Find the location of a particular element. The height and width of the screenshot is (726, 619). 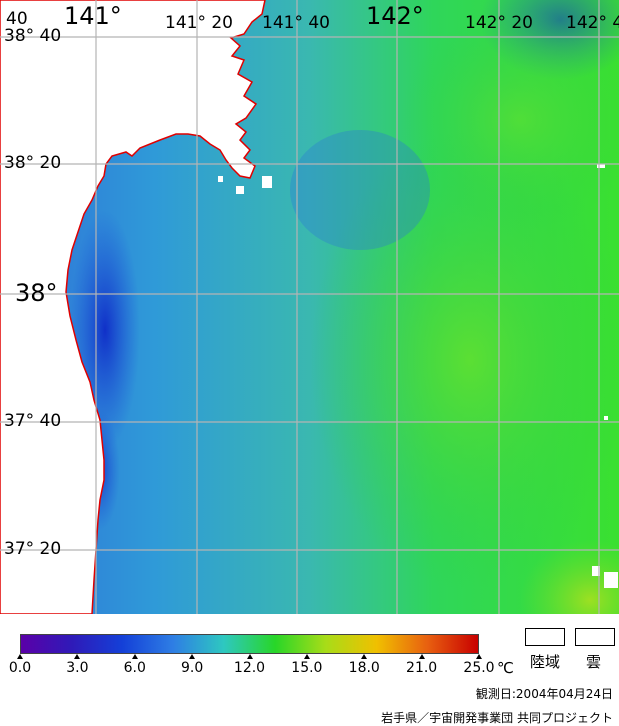

scale-tick-label: 9.0 is located at coordinates (192, 668).